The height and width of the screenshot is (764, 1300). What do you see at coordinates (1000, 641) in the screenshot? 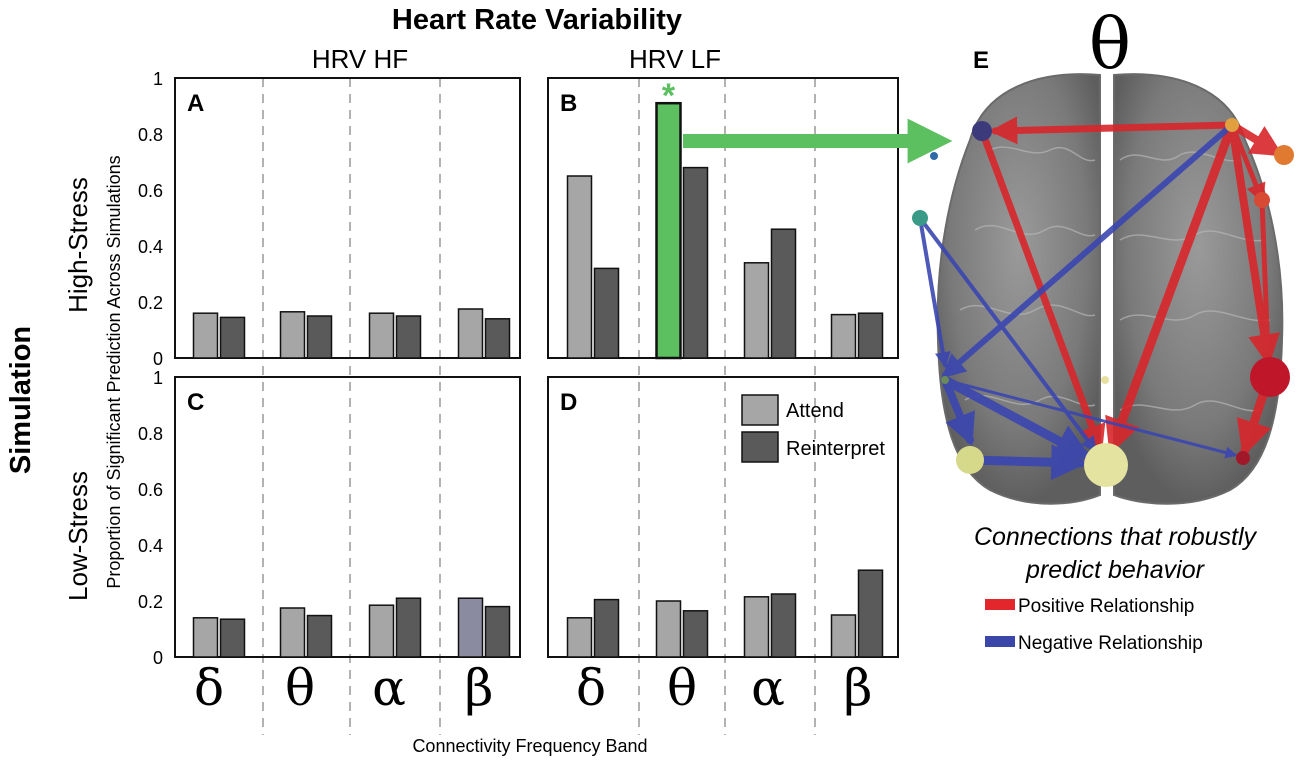
I see `legend-swatch-negative` at bounding box center [1000, 641].